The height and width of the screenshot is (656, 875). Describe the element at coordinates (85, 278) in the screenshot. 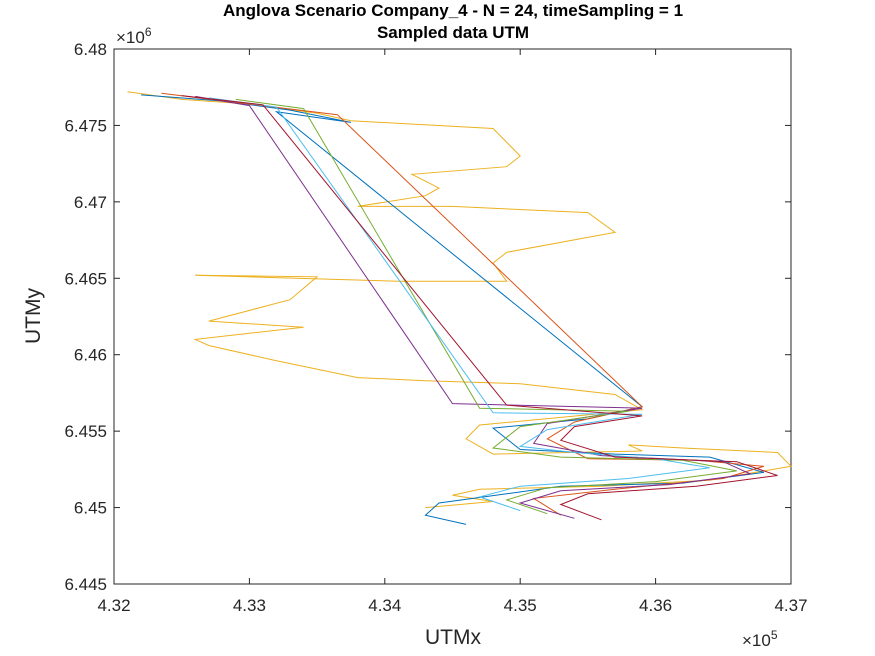

I see `y-tick-label: 6.465` at that location.